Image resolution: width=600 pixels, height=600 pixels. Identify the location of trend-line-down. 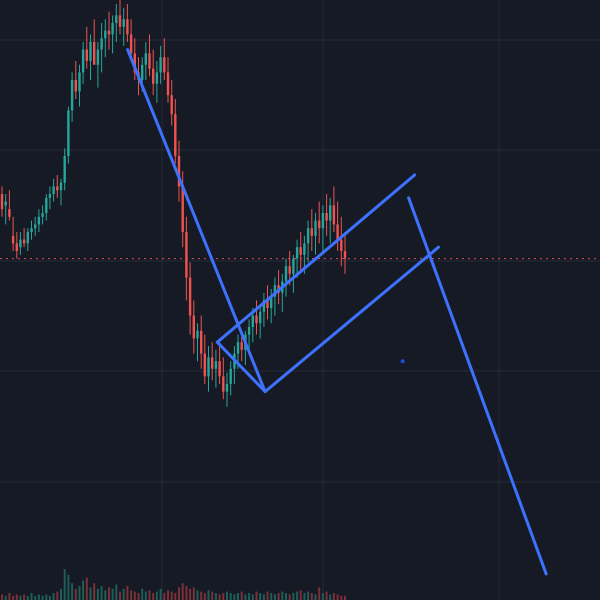
(196, 221).